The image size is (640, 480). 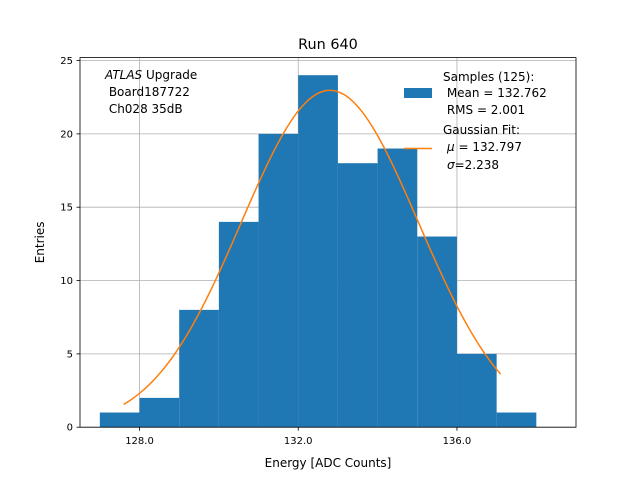 What do you see at coordinates (144, 109) in the screenshot?
I see `annotation-channel: Ch028 35dB` at bounding box center [144, 109].